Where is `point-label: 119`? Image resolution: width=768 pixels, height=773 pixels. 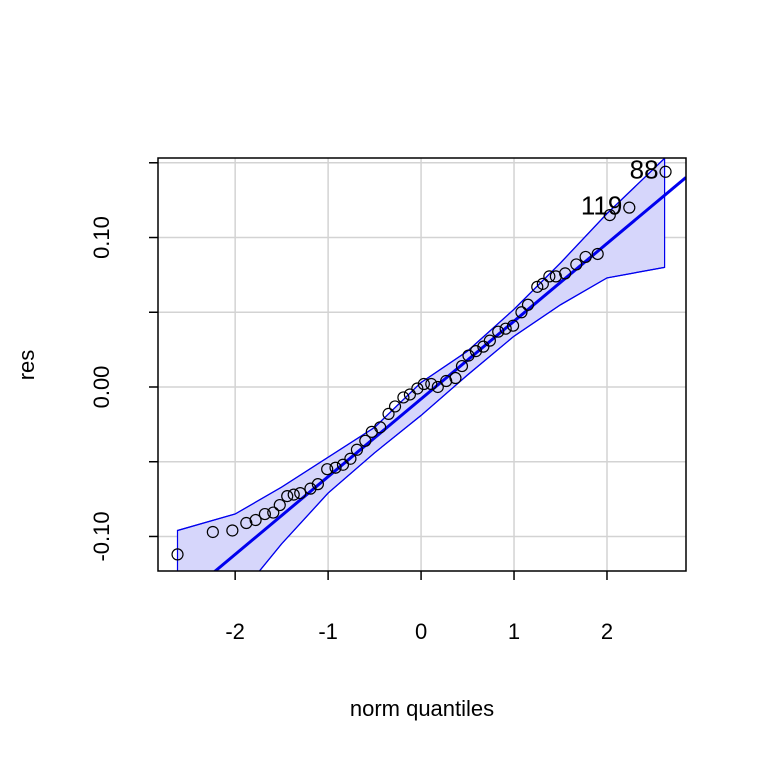
point-label: 119 is located at coordinates (601, 206).